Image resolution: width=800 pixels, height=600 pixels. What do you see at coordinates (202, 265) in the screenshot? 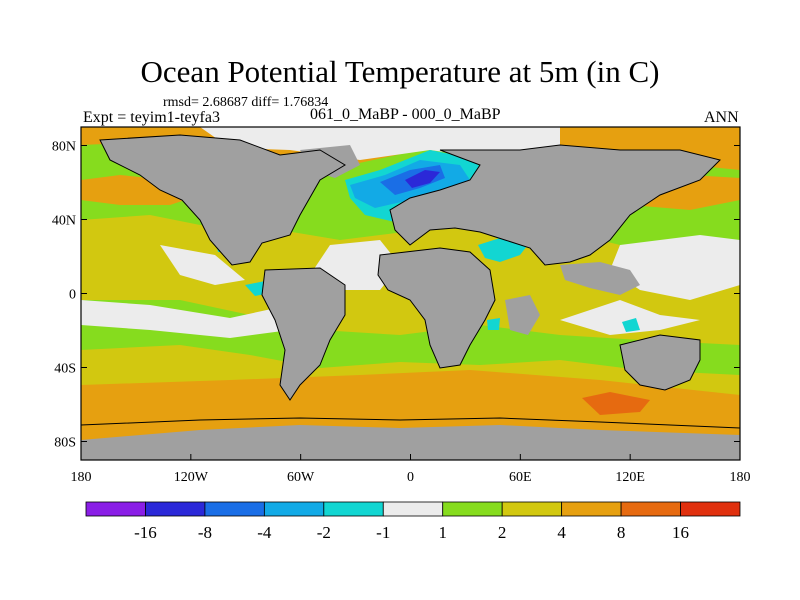
I see `ocean-zone-neutral-pacwest` at bounding box center [202, 265].